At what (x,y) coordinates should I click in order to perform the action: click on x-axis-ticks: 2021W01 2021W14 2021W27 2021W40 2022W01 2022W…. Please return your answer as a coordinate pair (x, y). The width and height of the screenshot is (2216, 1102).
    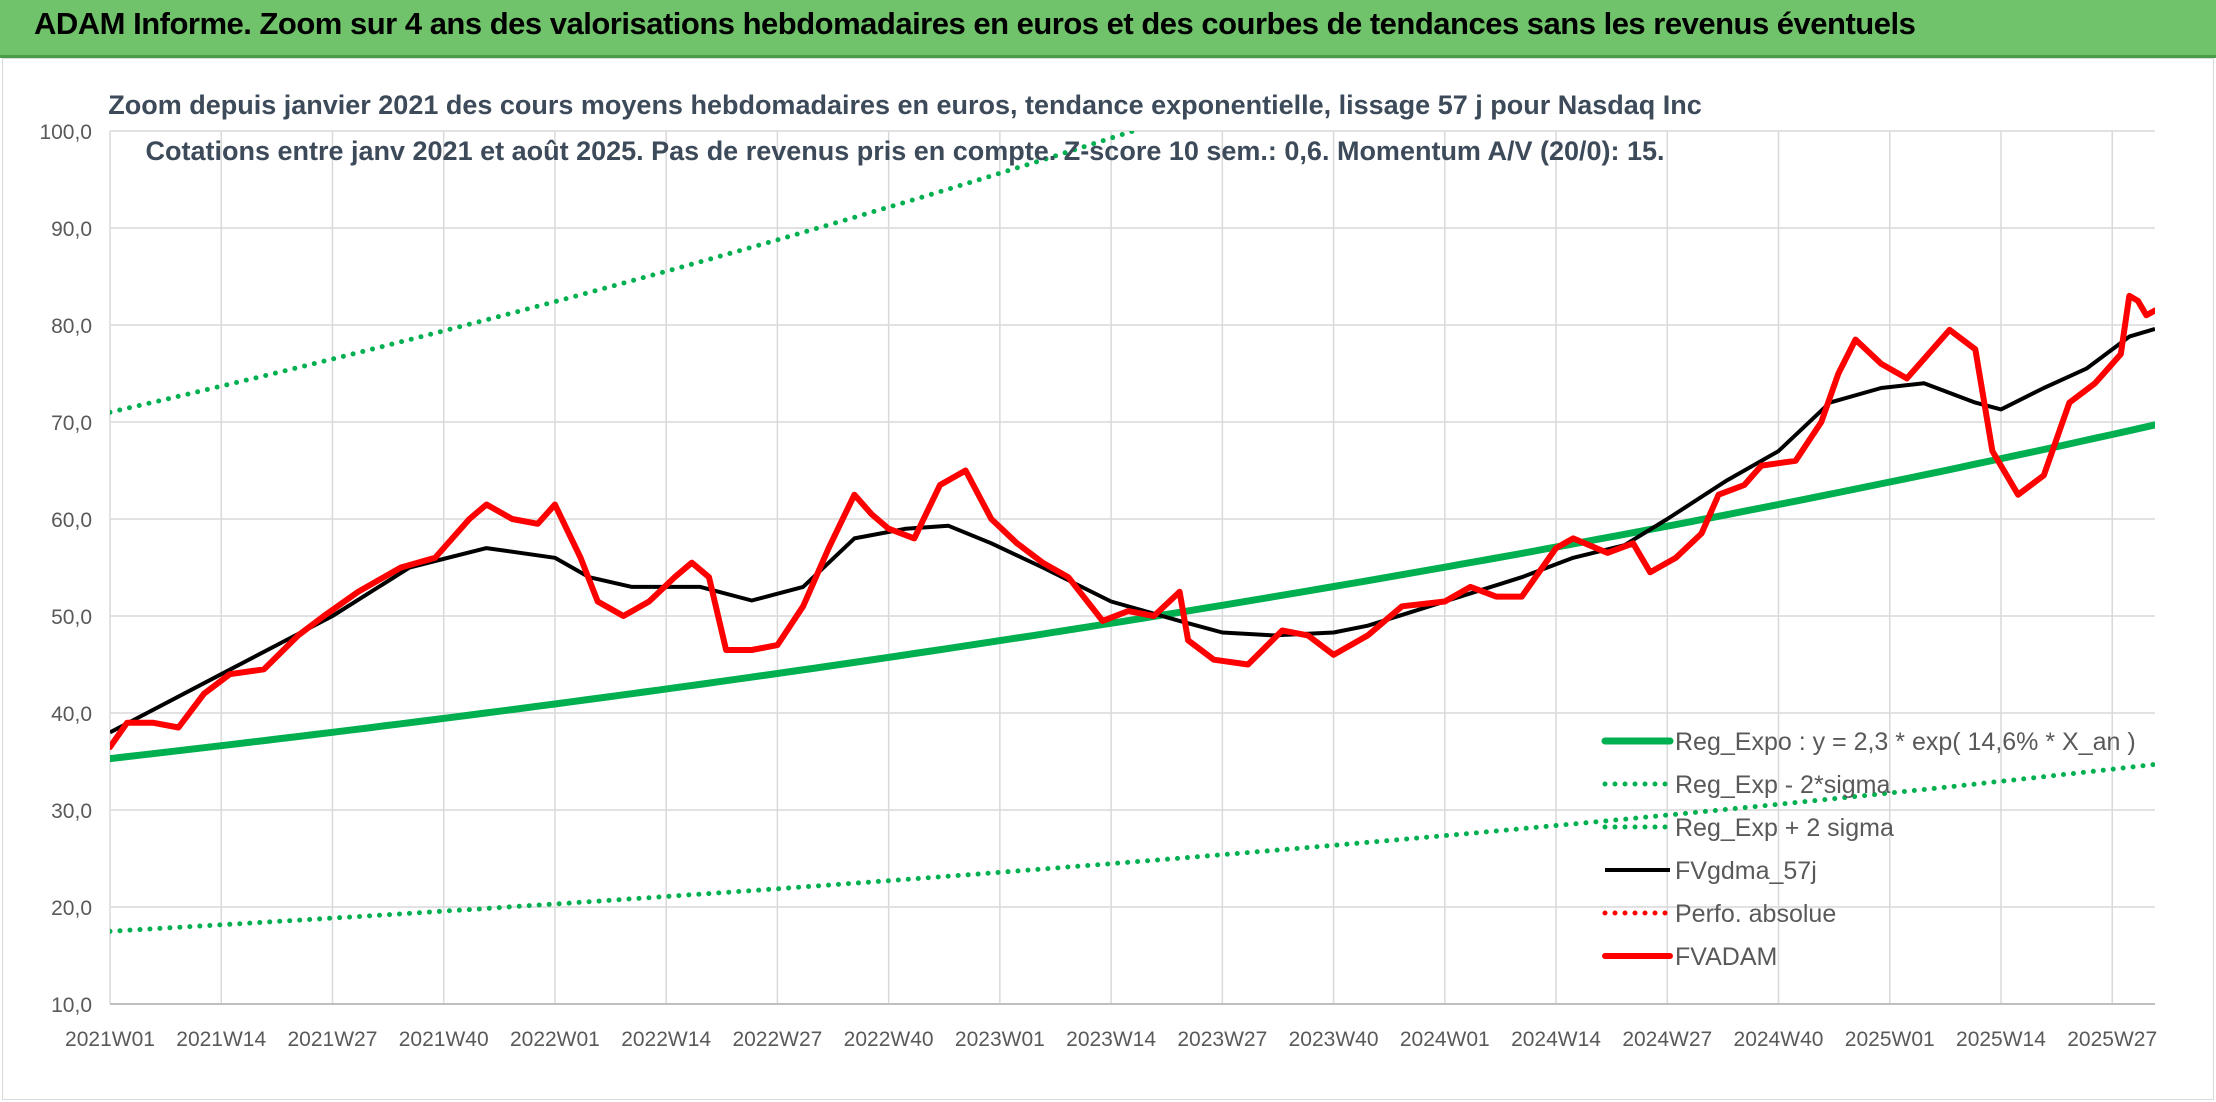
    Looking at the image, I should click on (1111, 1039).